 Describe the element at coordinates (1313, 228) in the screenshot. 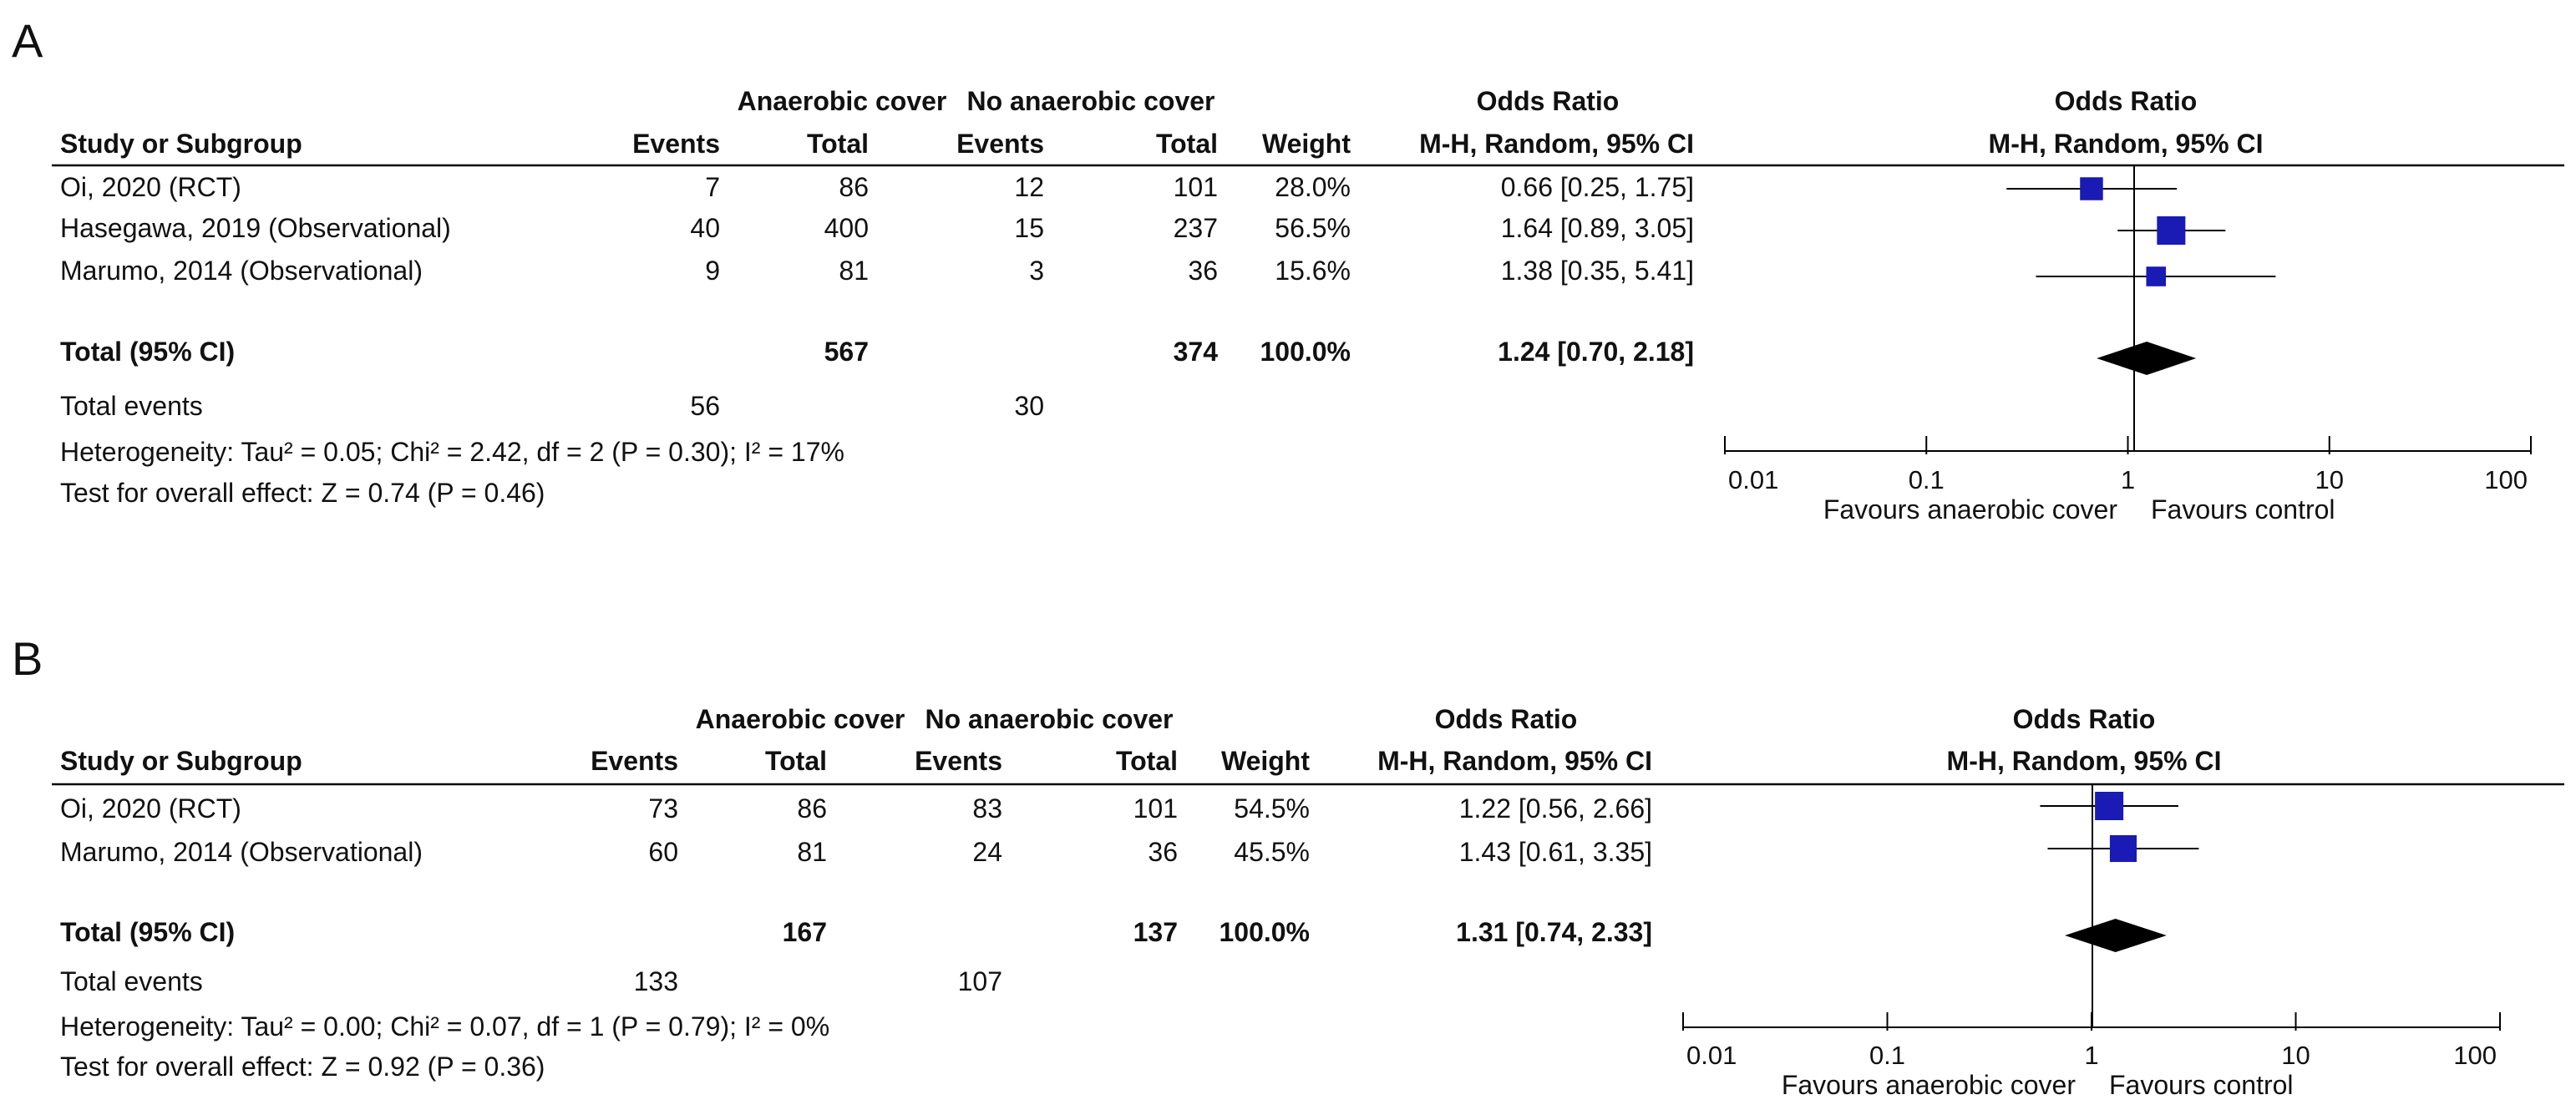

I see `study-weight: 56.5%` at that location.